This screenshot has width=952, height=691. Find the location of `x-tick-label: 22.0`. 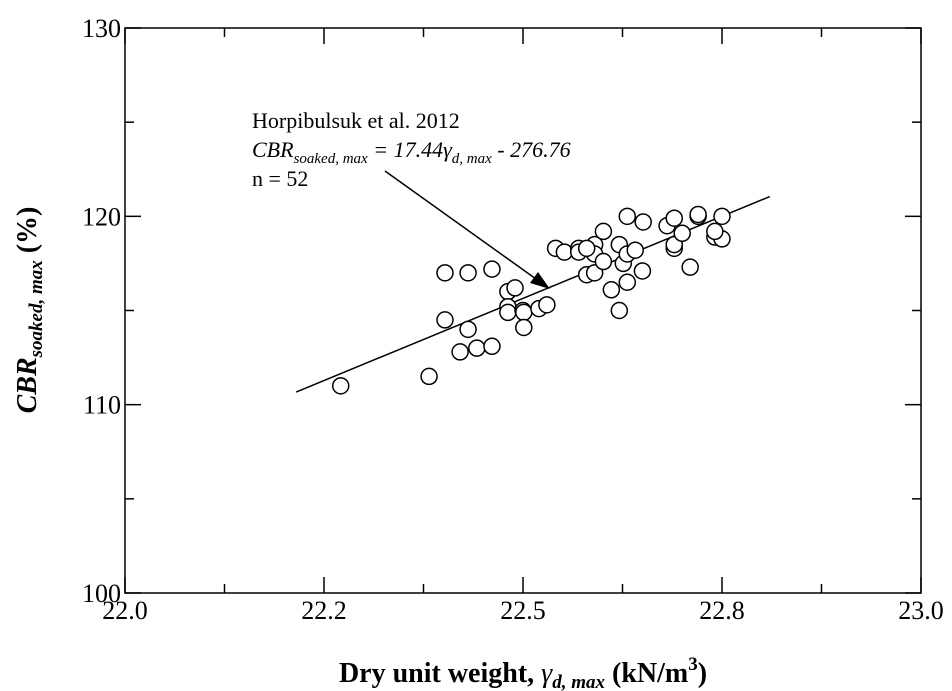

x-tick-label: 22.0 is located at coordinates (125, 610).